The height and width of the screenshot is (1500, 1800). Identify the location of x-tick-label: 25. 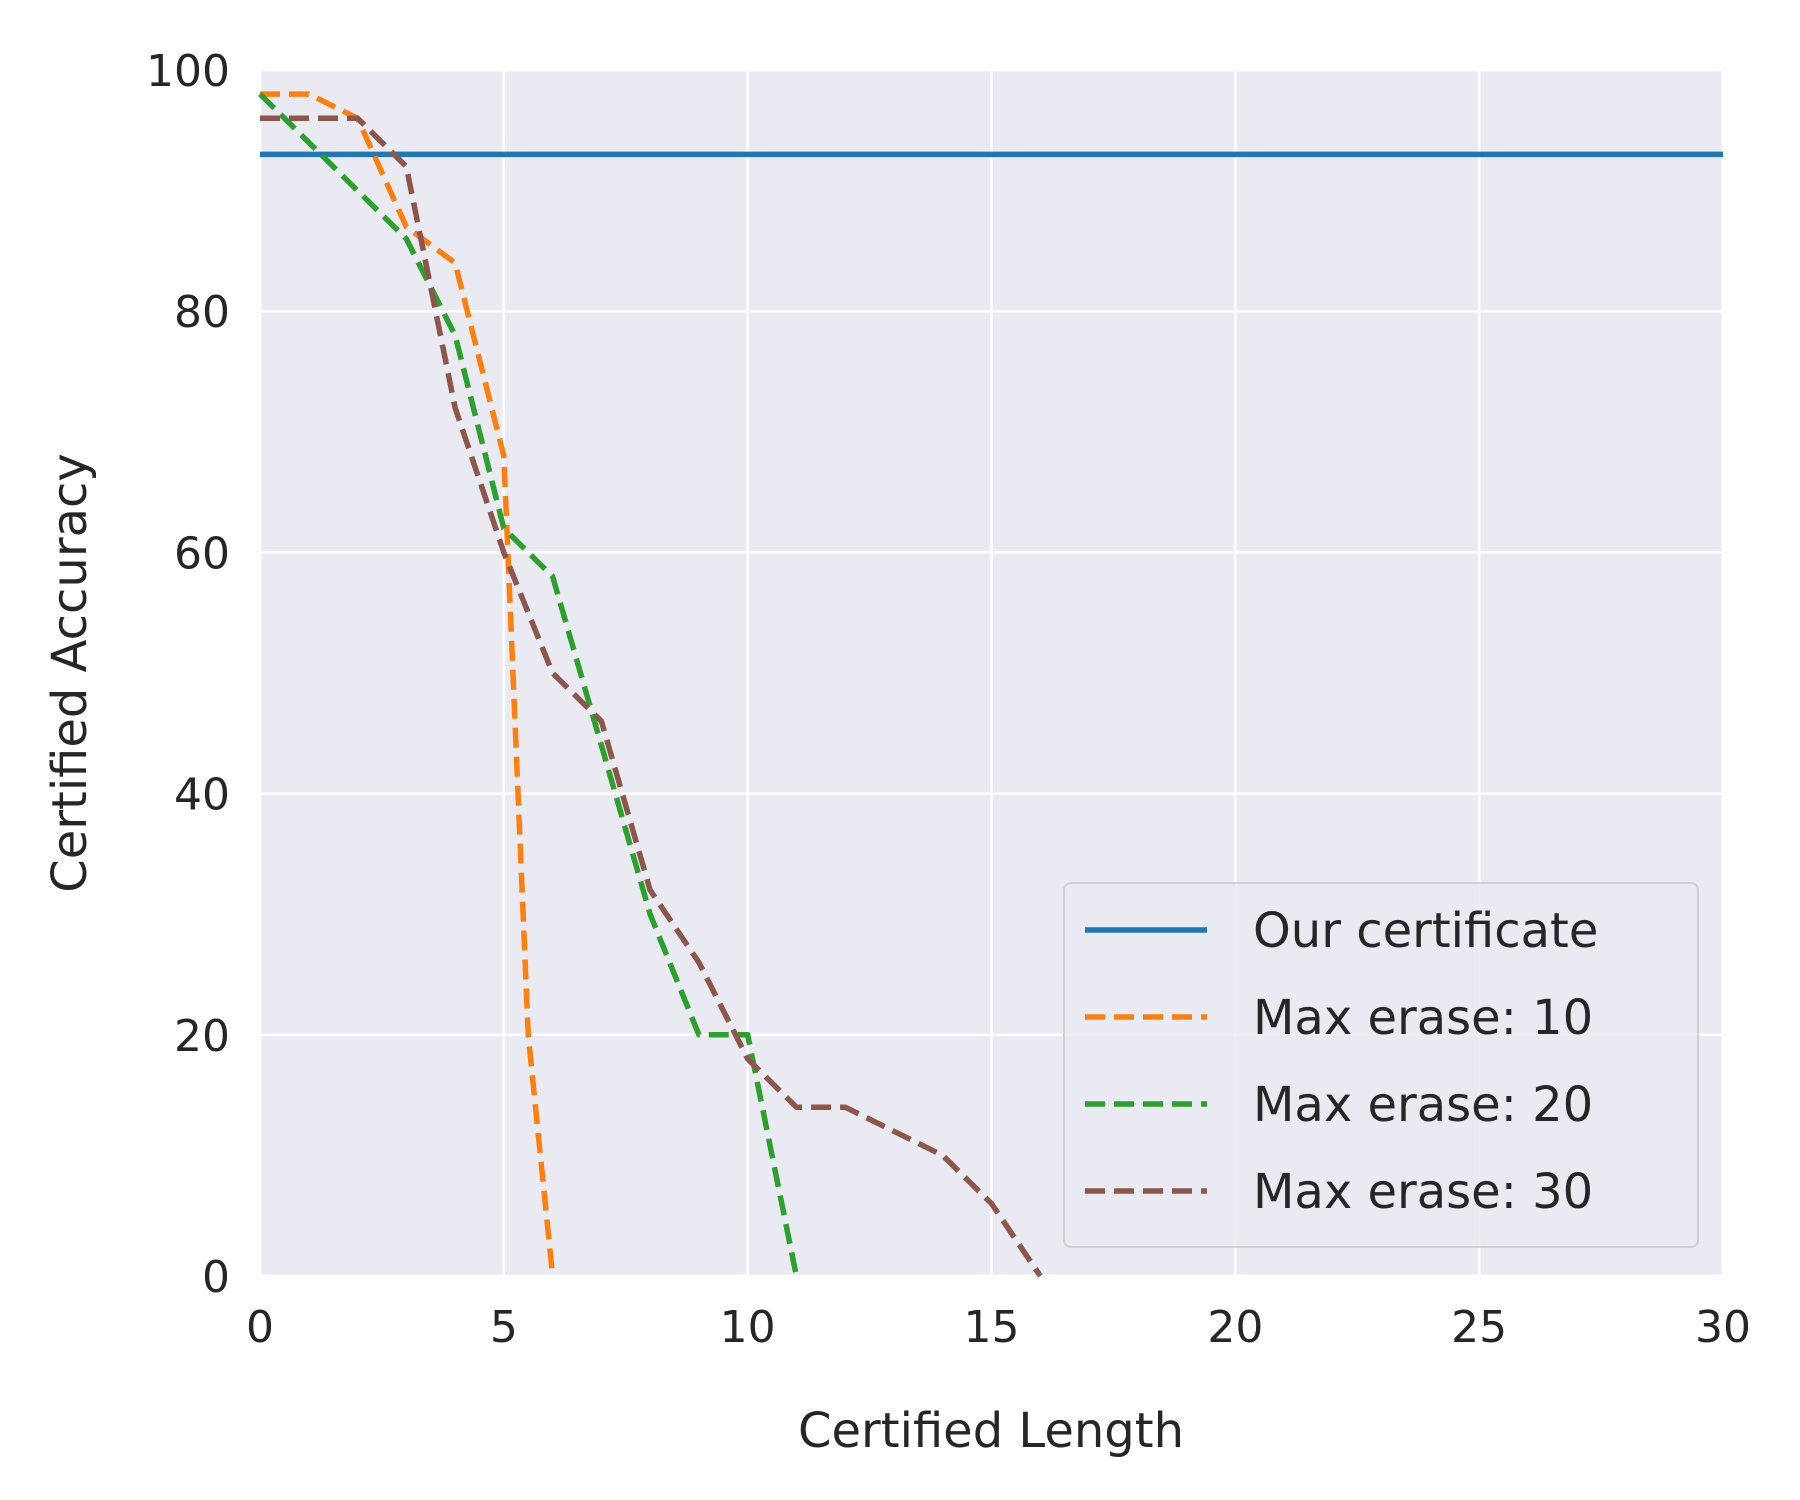
(1479, 1327).